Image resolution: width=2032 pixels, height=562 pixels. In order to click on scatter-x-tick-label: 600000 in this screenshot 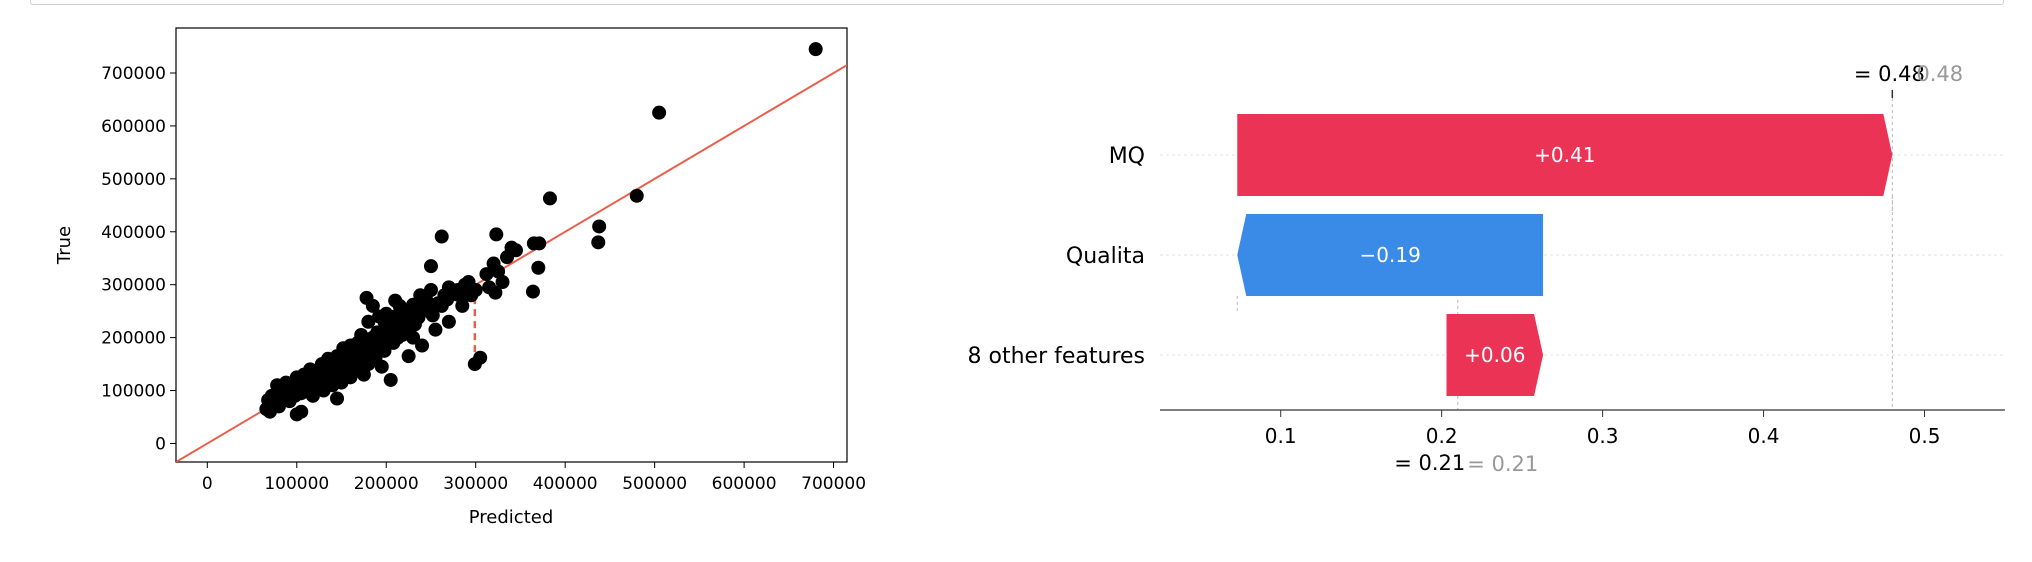, I will do `click(744, 484)`.